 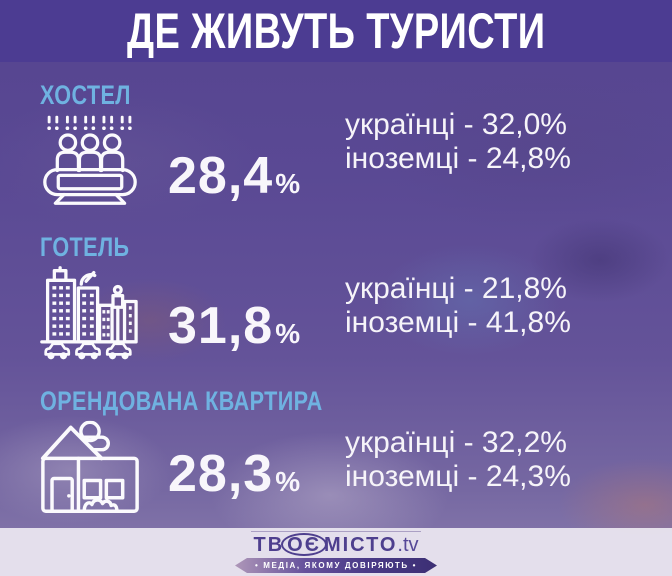 I want to click on page-title: ДЕ ЖИВУТЬ ТУРИСТИ, so click(x=336, y=31).